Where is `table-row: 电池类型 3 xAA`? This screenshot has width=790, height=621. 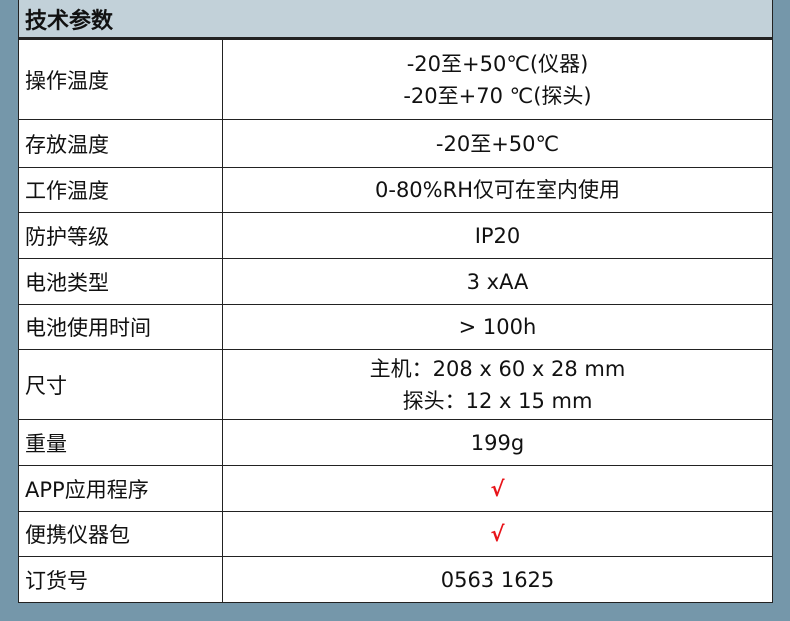 table-row: 电池类型 3 xAA is located at coordinates (395, 281).